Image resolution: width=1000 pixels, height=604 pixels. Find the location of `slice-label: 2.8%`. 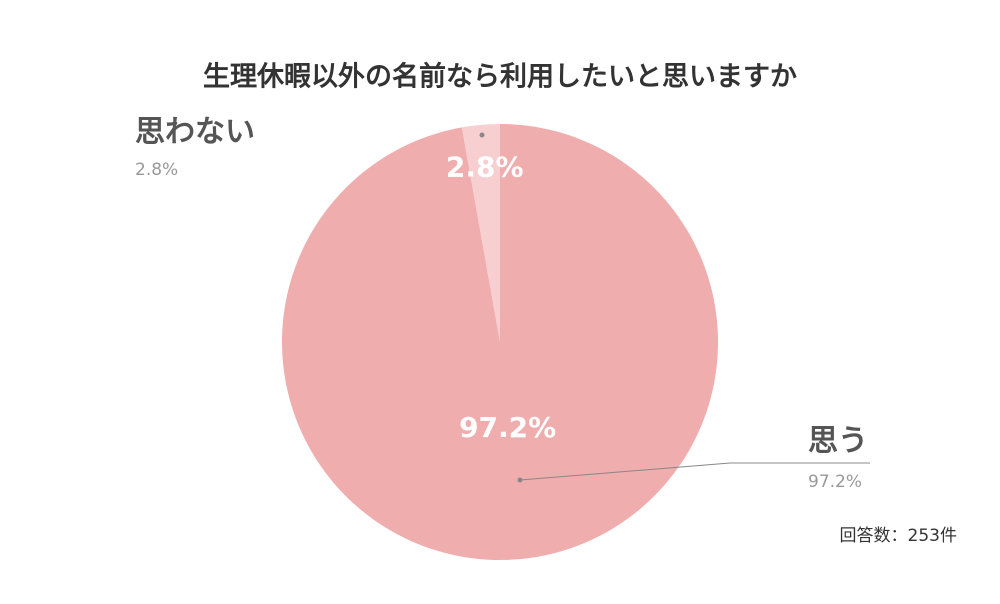

slice-label: 2.8% is located at coordinates (485, 166).